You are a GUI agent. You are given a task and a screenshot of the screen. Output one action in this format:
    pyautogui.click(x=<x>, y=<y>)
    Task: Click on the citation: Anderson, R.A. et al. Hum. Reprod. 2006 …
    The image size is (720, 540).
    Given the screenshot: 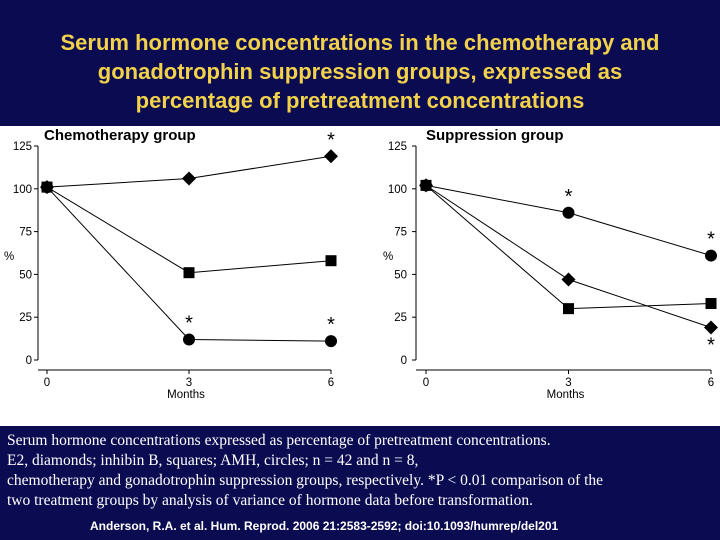 What is the action you would take?
    pyautogui.click(x=324, y=526)
    